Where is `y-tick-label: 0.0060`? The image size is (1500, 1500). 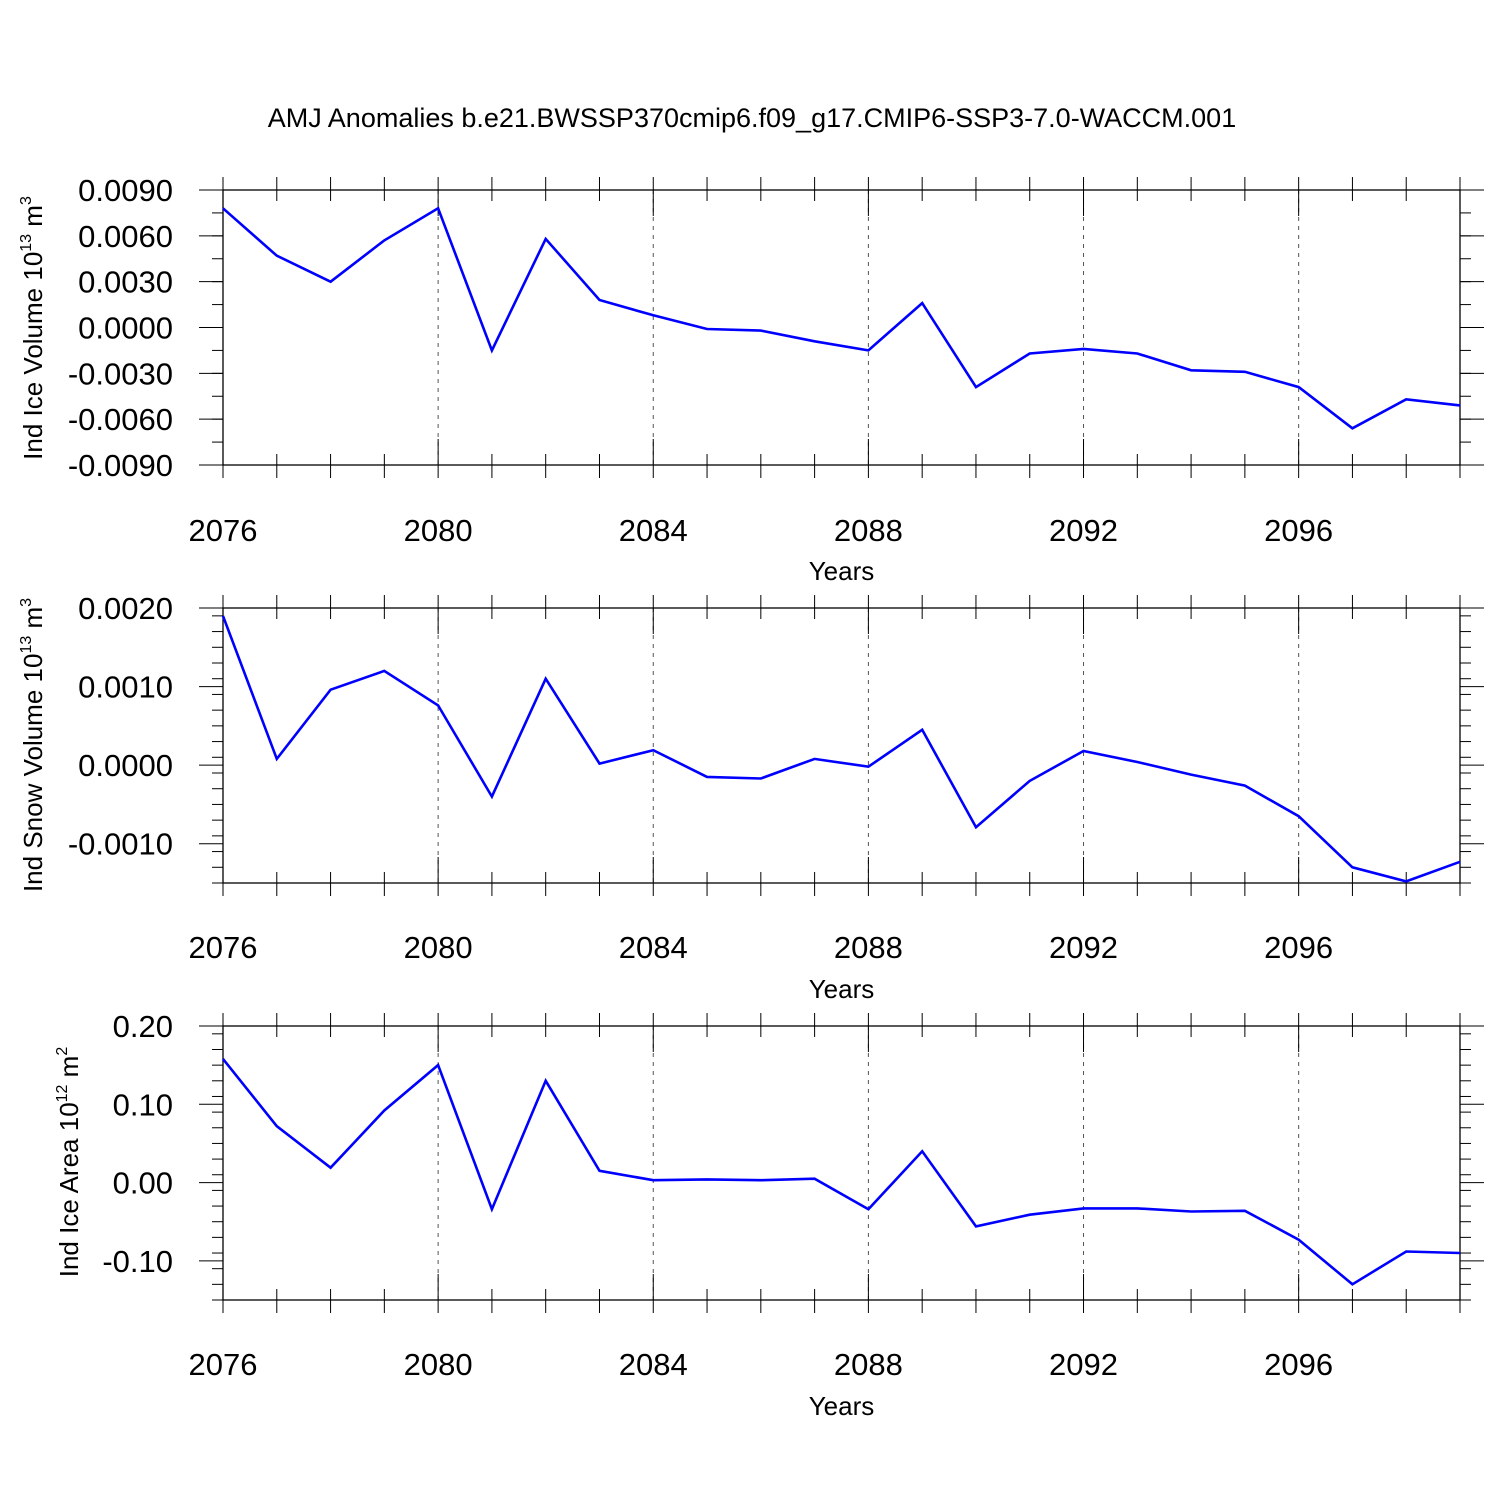 y-tick-label: 0.0060 is located at coordinates (125, 236).